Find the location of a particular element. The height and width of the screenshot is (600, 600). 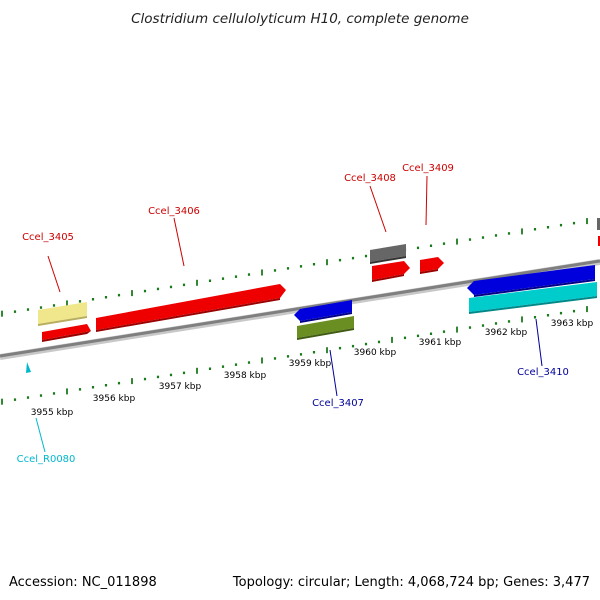

tick-label-3956: 3956 kbp is located at coordinates (114, 399).